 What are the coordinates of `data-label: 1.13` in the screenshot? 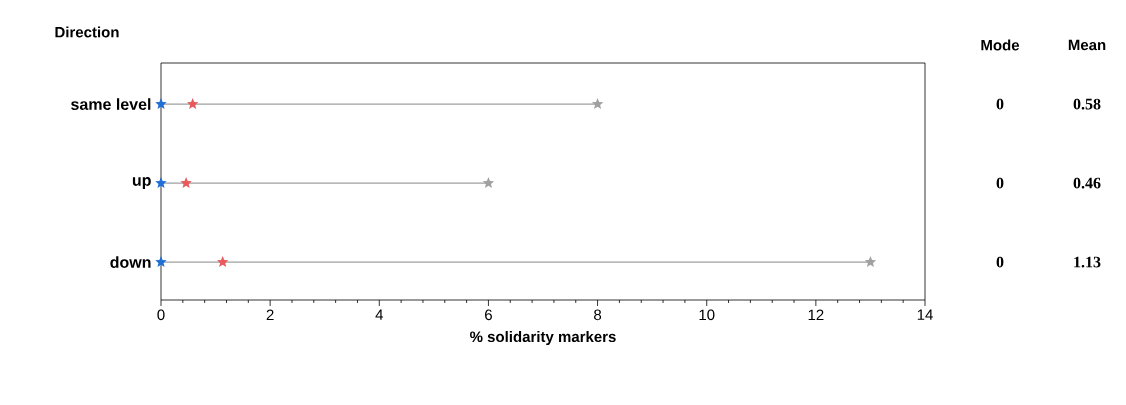 It's located at (1087, 262).